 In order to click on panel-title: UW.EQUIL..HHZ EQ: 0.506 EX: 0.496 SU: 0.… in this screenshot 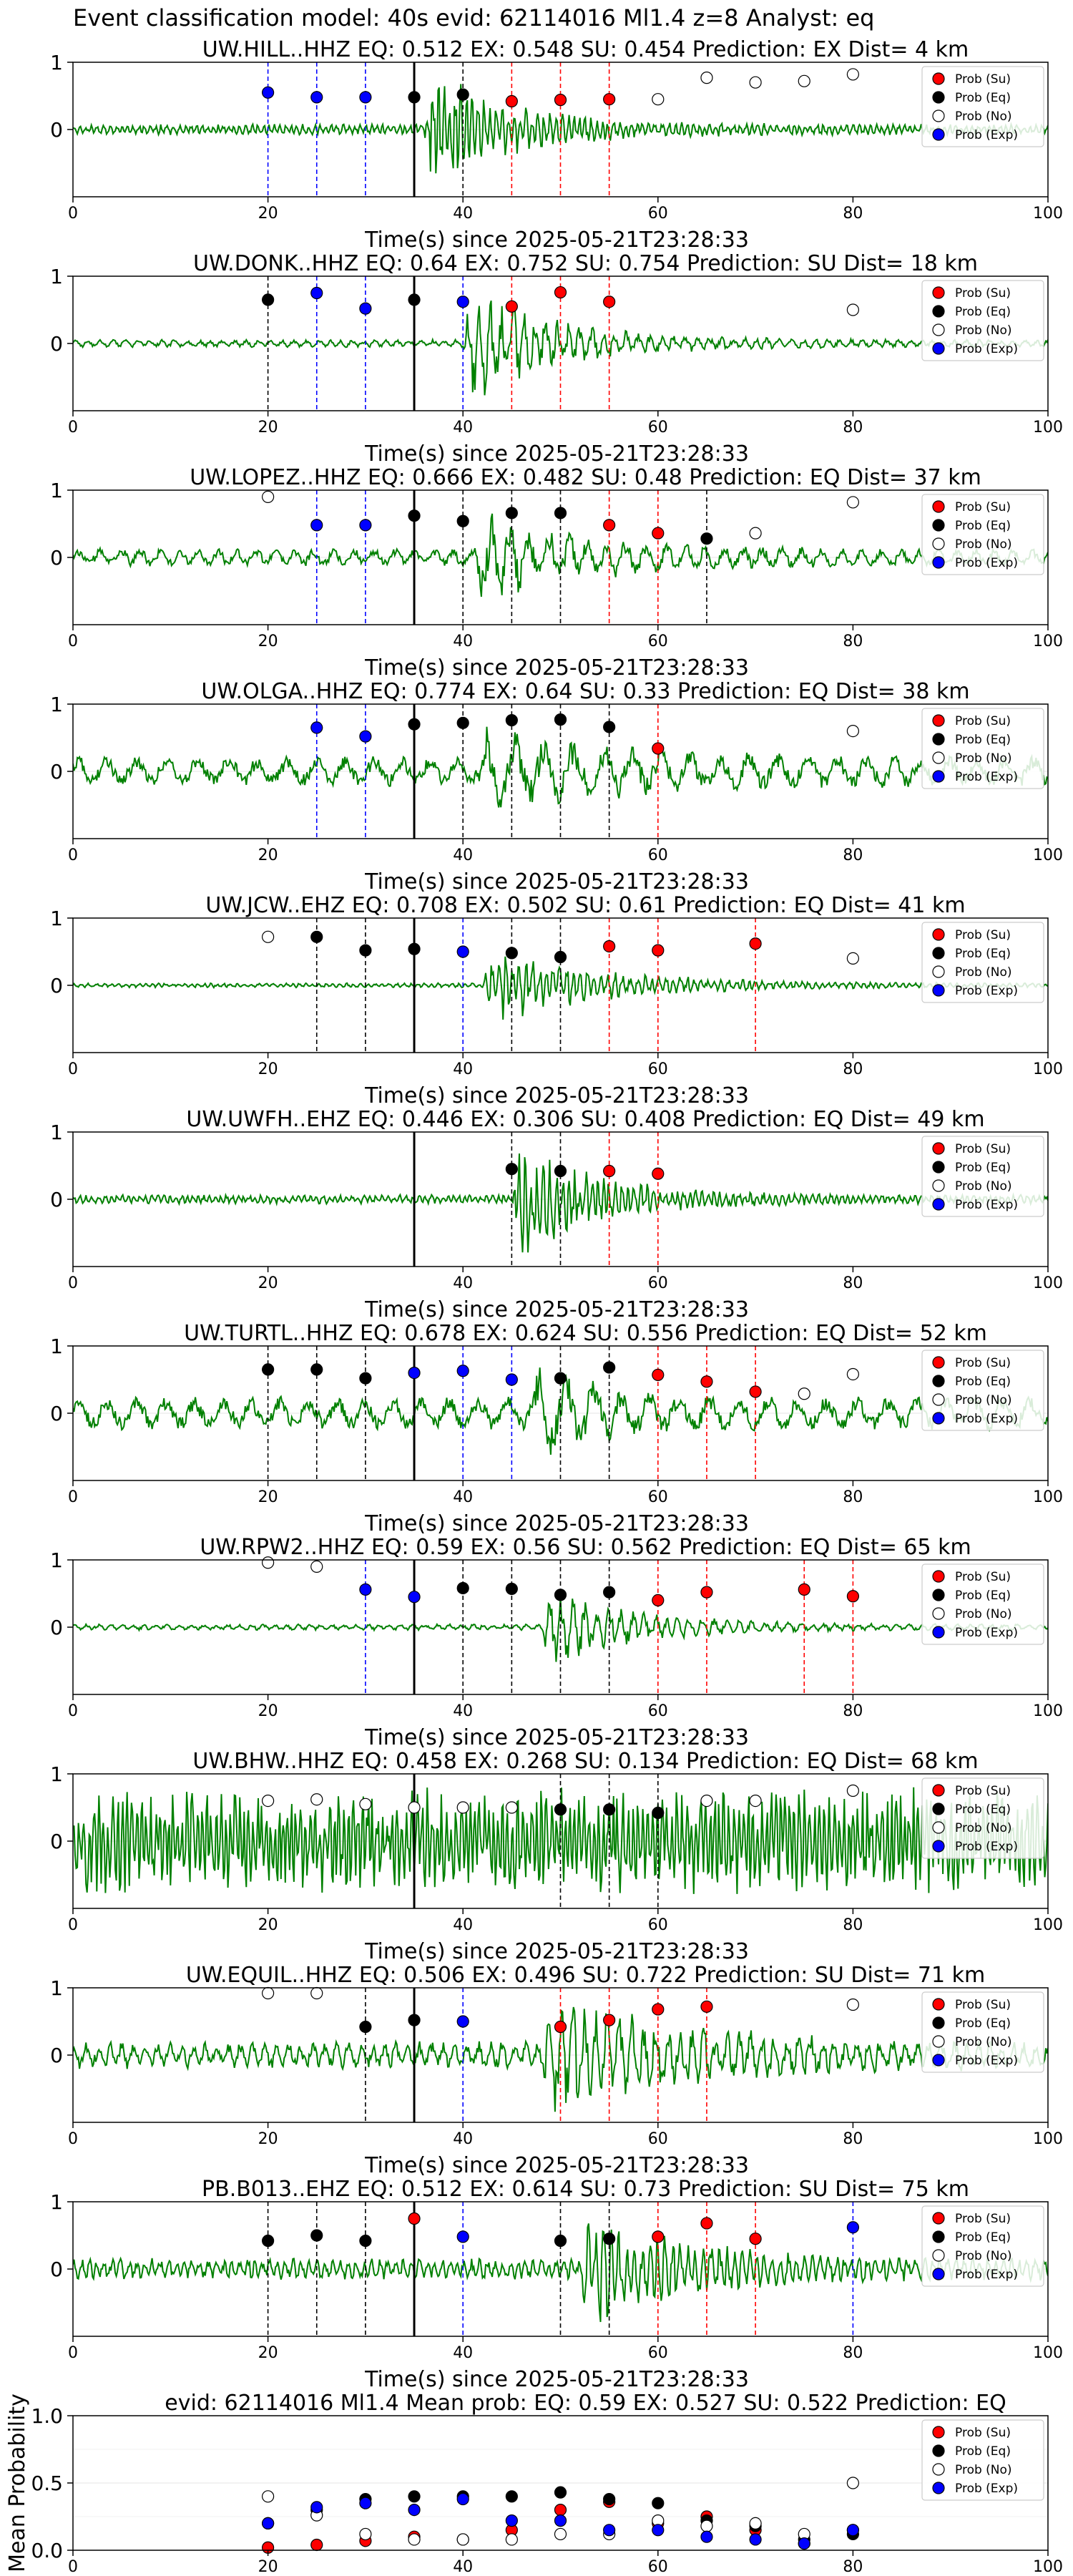, I will do `click(585, 1975)`.